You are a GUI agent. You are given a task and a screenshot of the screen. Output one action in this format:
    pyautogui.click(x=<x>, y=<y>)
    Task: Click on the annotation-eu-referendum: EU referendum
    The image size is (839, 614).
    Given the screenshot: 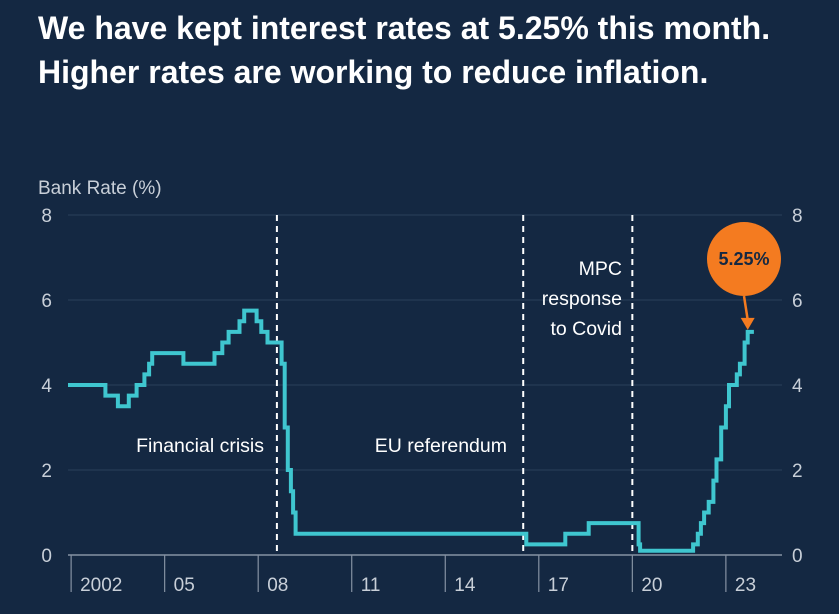 What is the action you would take?
    pyautogui.click(x=441, y=446)
    